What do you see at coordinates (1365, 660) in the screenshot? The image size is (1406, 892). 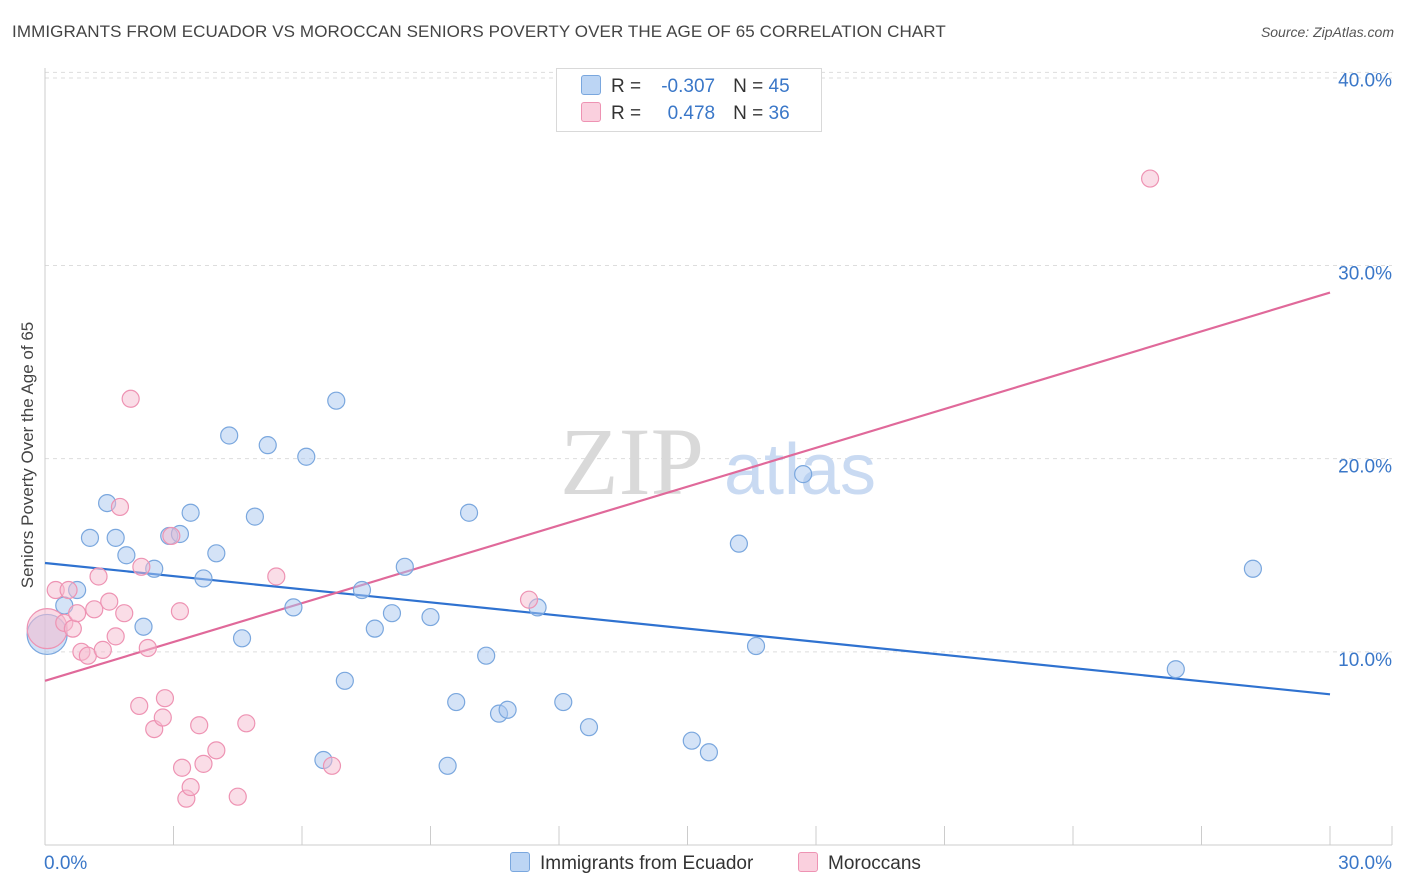 I see `y-tick-label: 10.0%` at bounding box center [1365, 660].